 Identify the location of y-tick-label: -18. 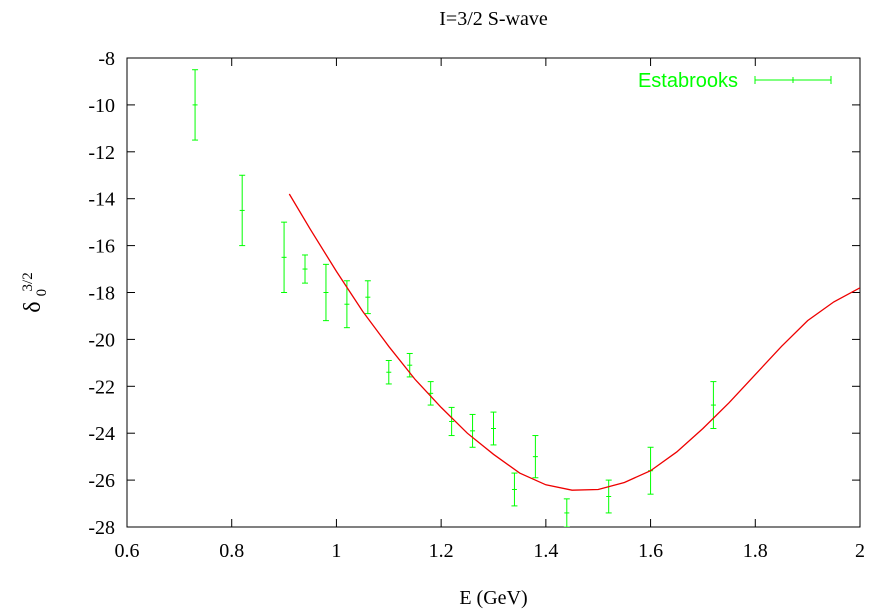
(101, 294).